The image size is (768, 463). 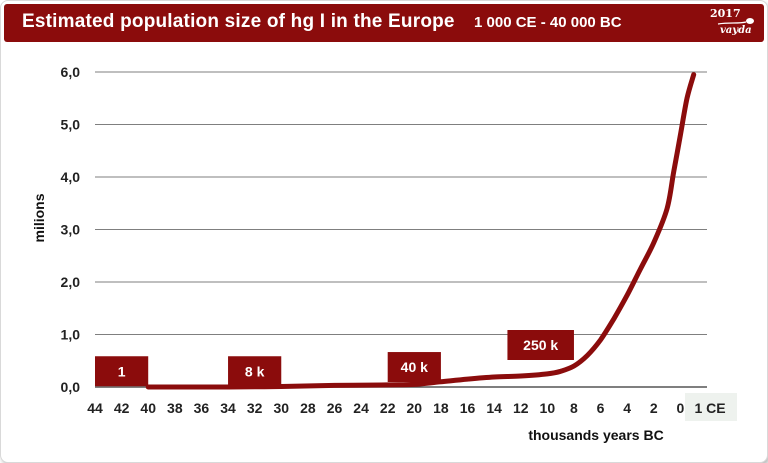 I want to click on y-tick-label: 3,0, so click(x=71, y=230).